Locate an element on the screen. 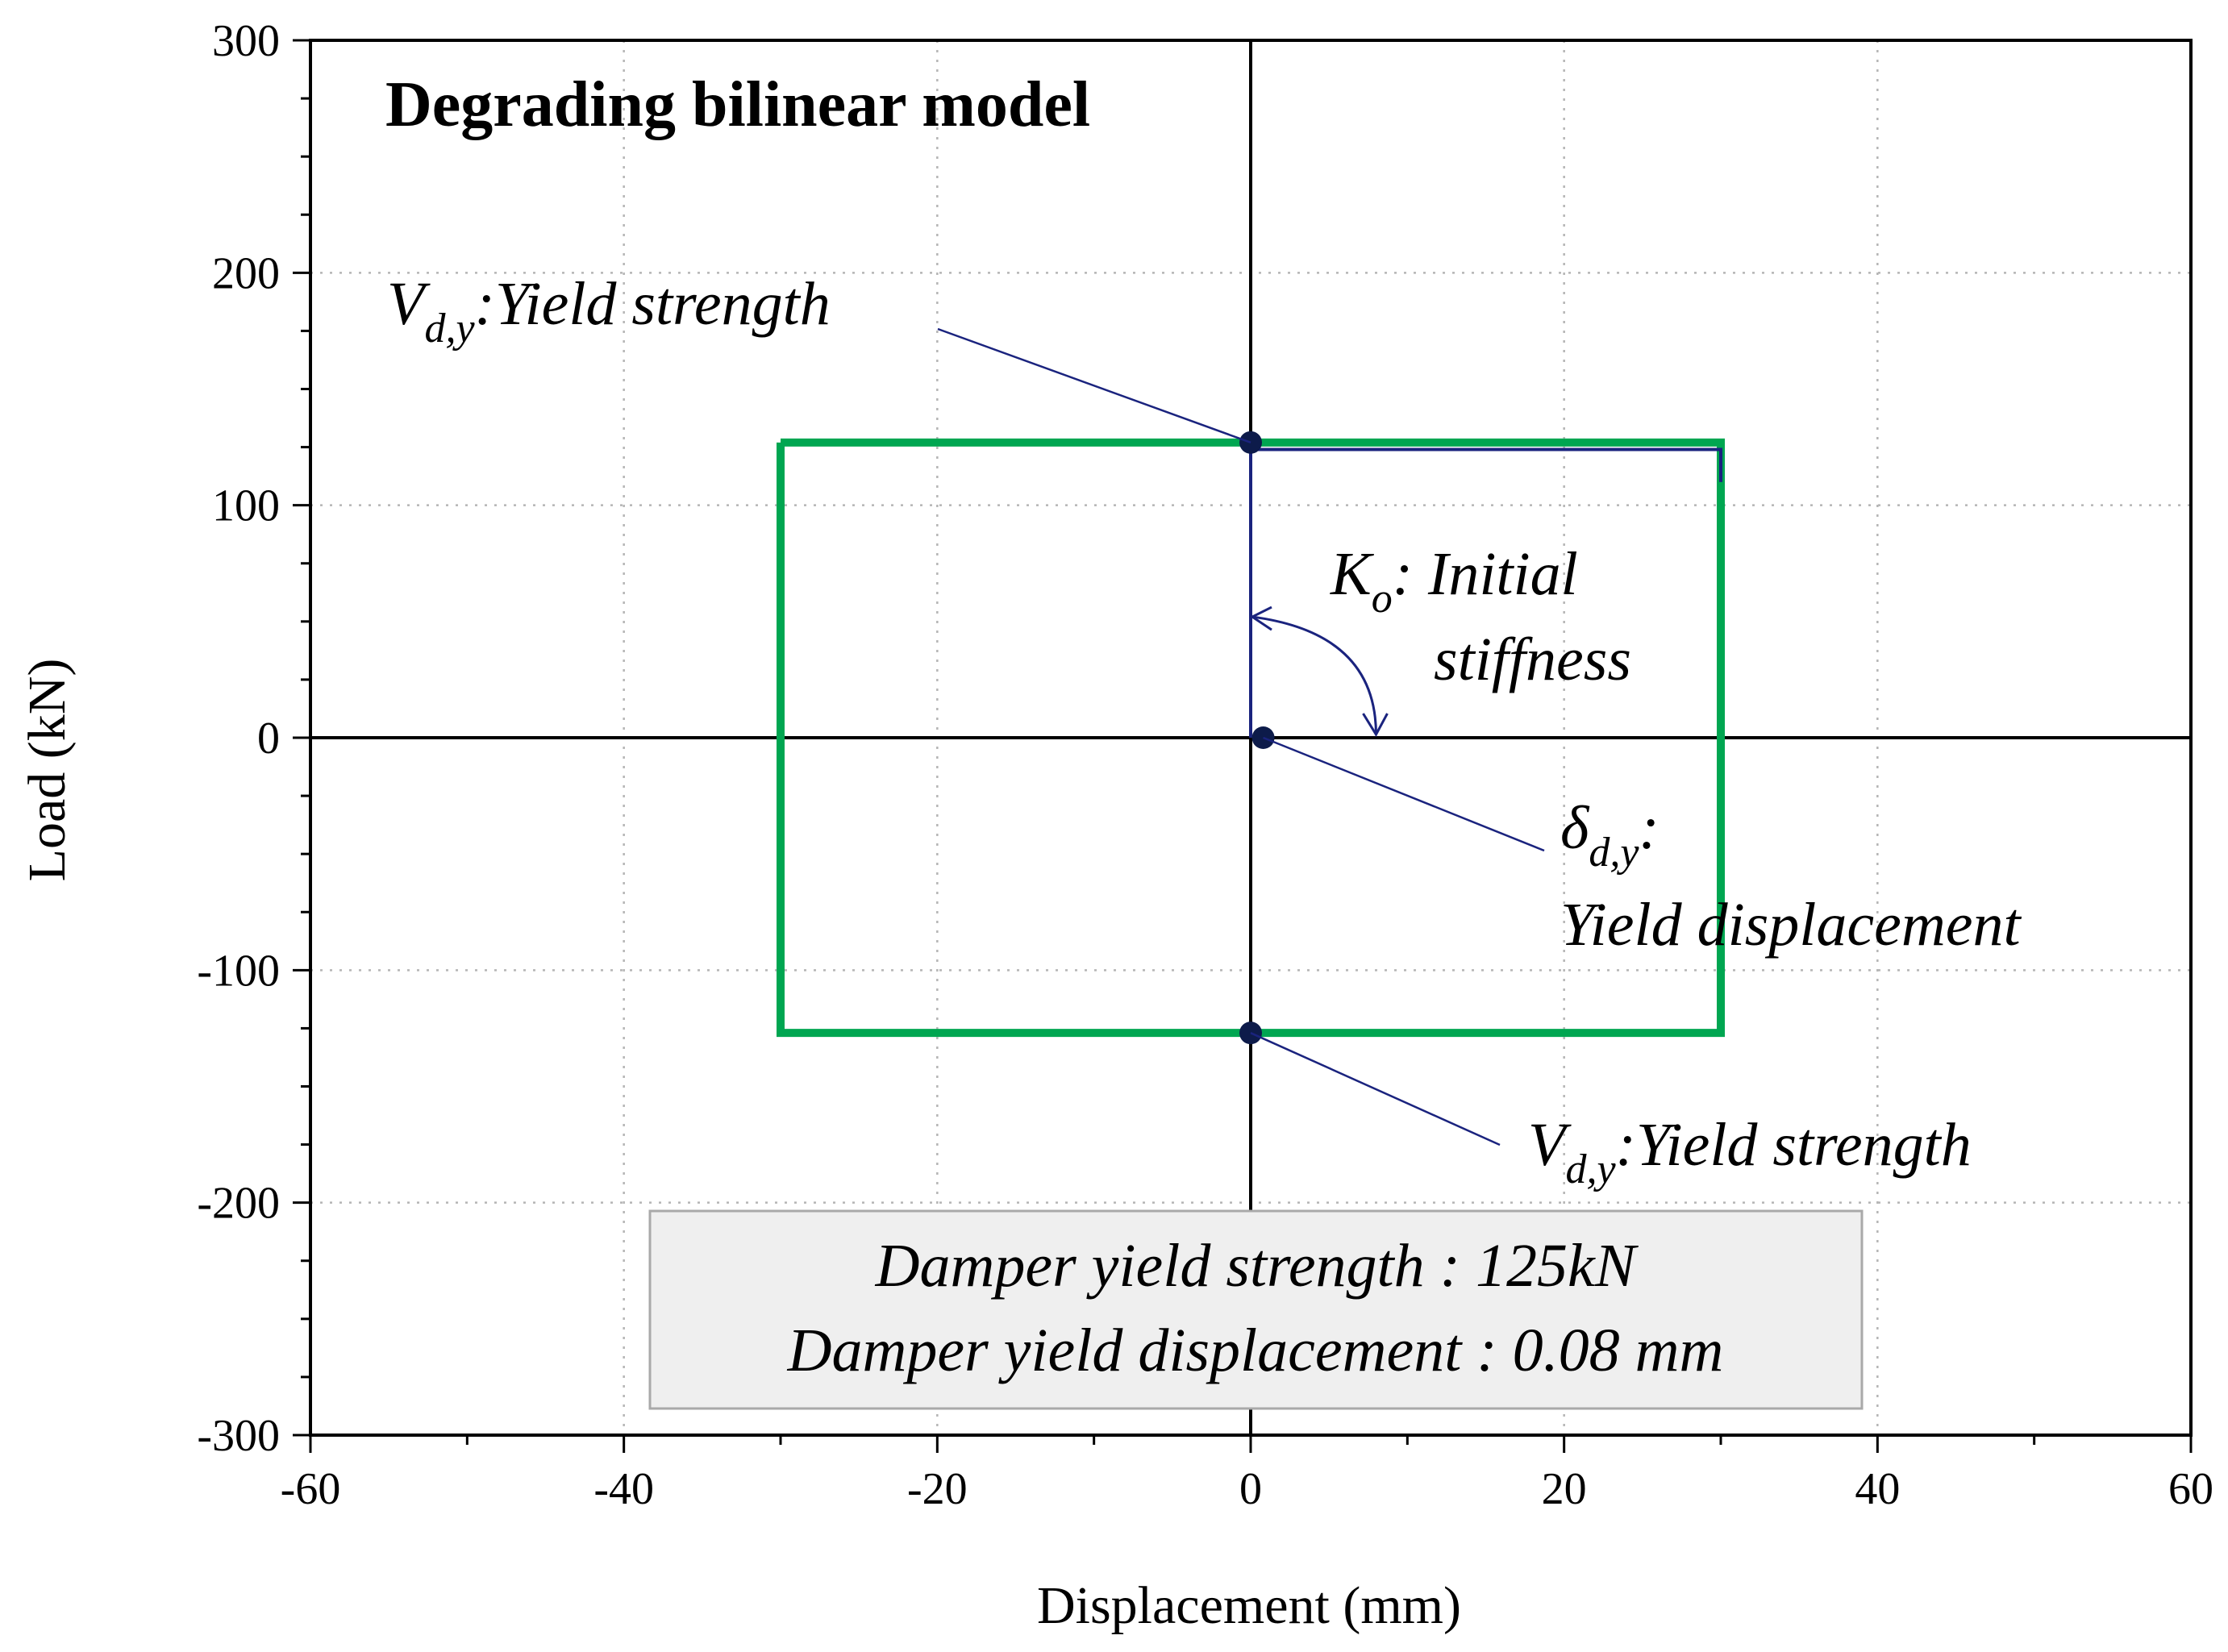  y-tick-label: 300 is located at coordinates (246, 41).